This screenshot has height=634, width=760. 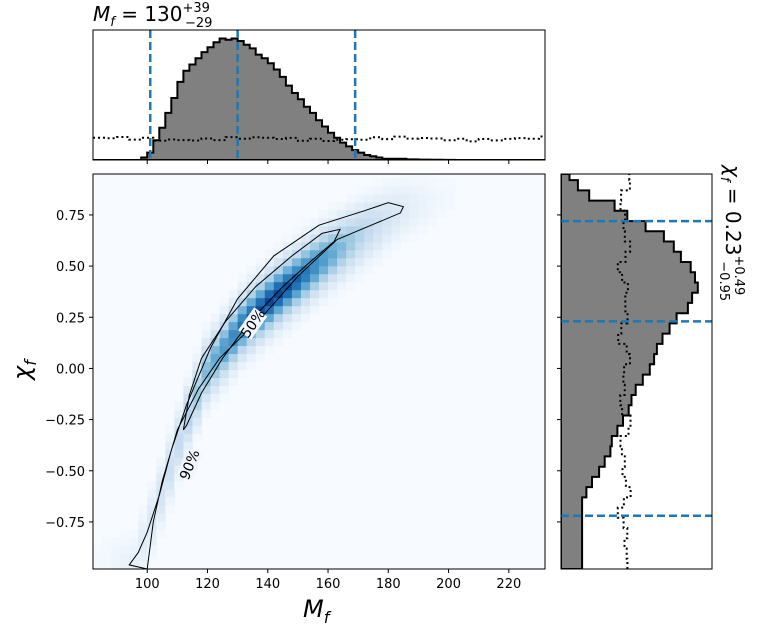 What do you see at coordinates (24, 370) in the screenshot?
I see `y-axis-label: χf` at bounding box center [24, 370].